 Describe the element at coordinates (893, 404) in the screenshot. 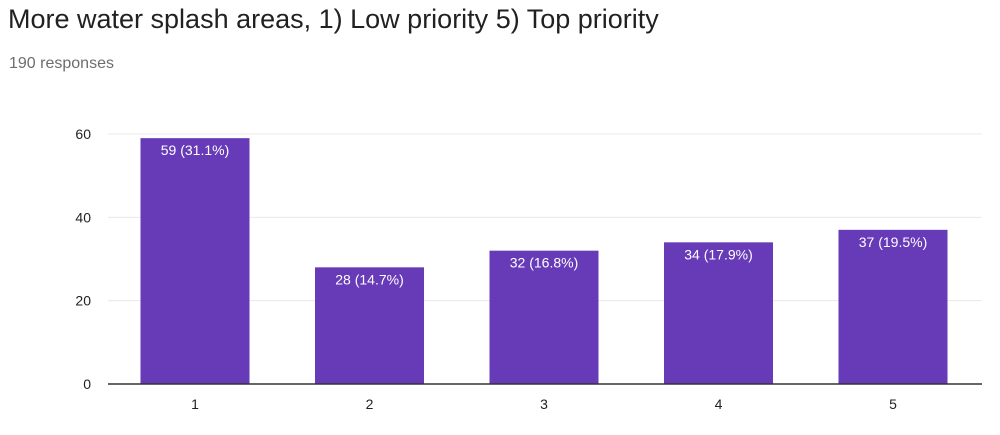

I see `x-tick-label: 5` at that location.